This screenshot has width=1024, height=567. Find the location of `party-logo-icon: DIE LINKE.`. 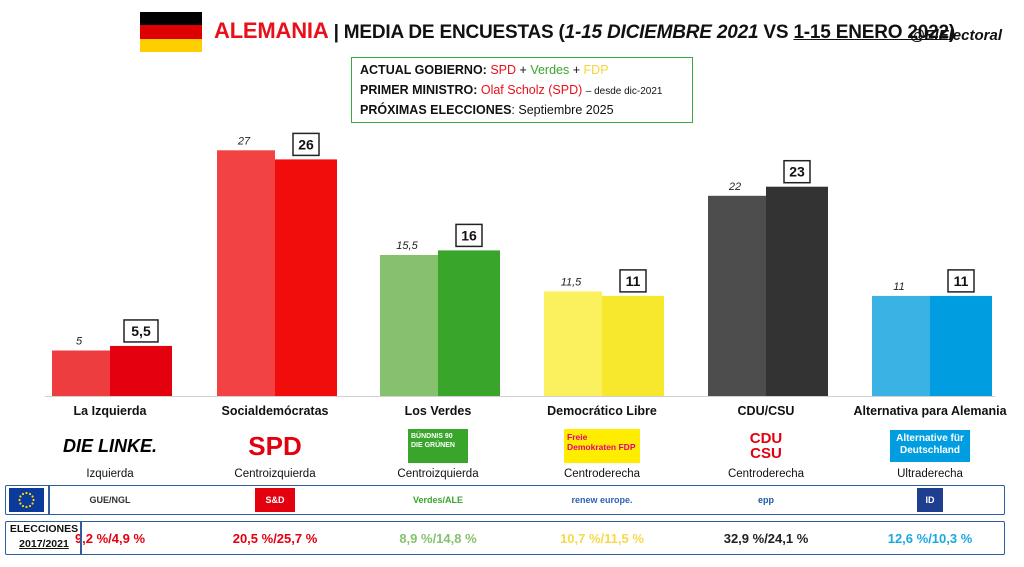

party-logo-icon: DIE LINKE. is located at coordinates (110, 446).